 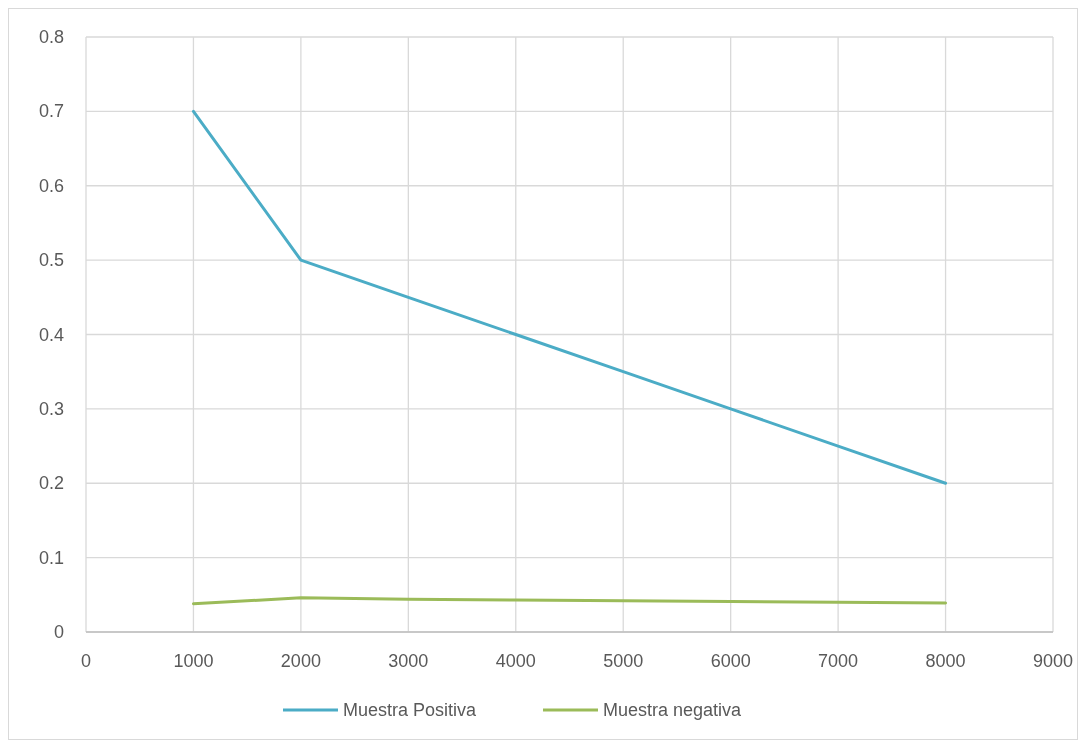 I want to click on y-tick-label: 0.2, so click(x=51, y=483).